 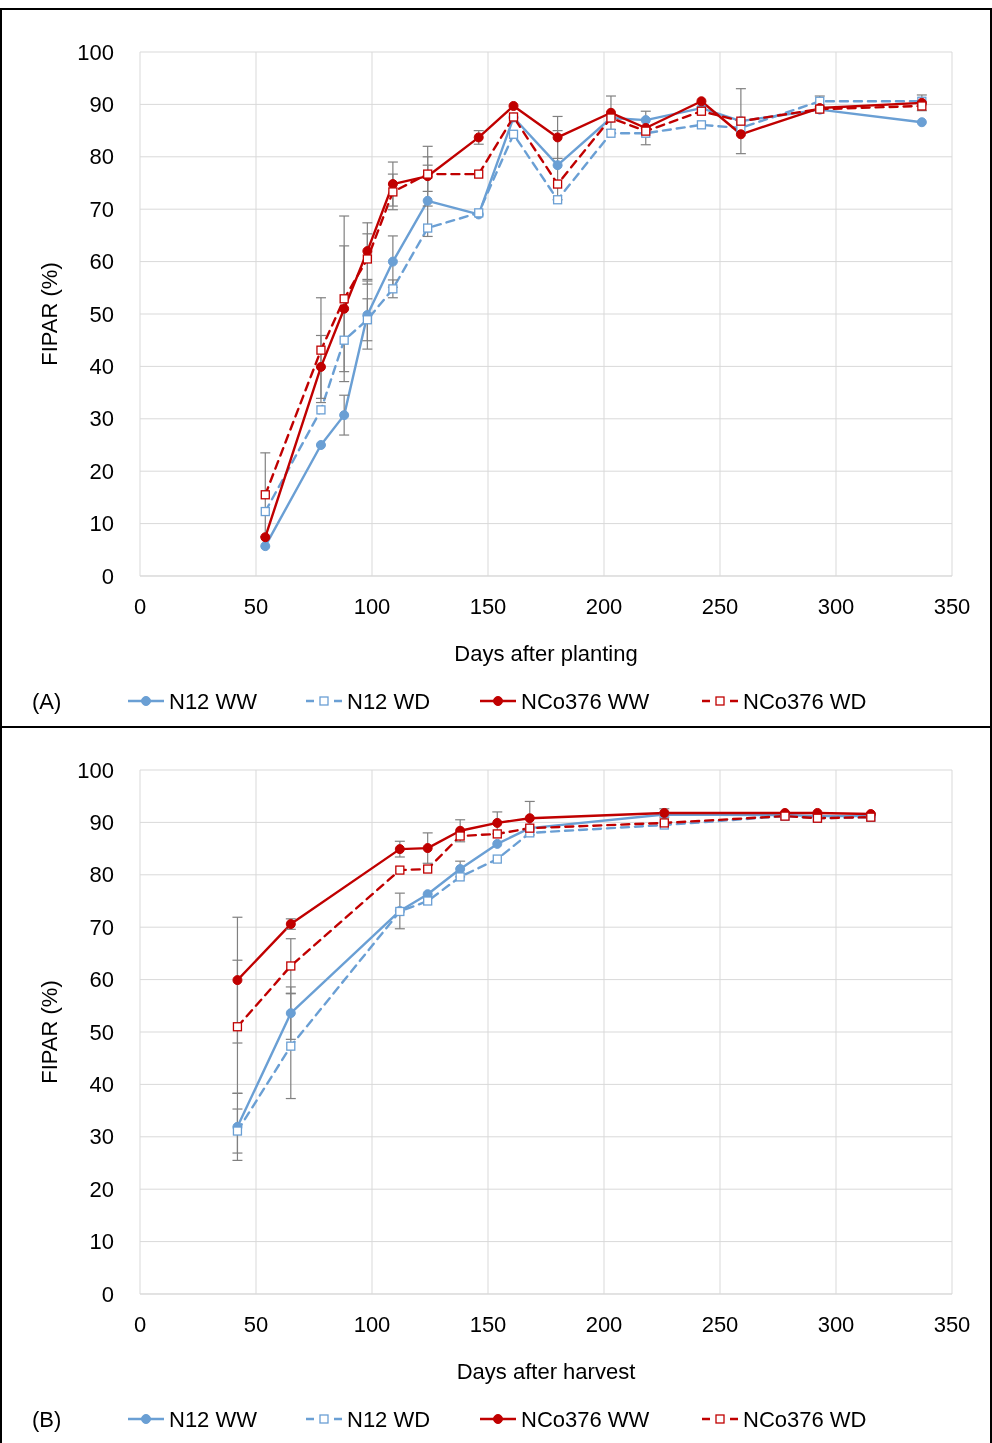 I want to click on text: (B), so click(x=47, y=1419).